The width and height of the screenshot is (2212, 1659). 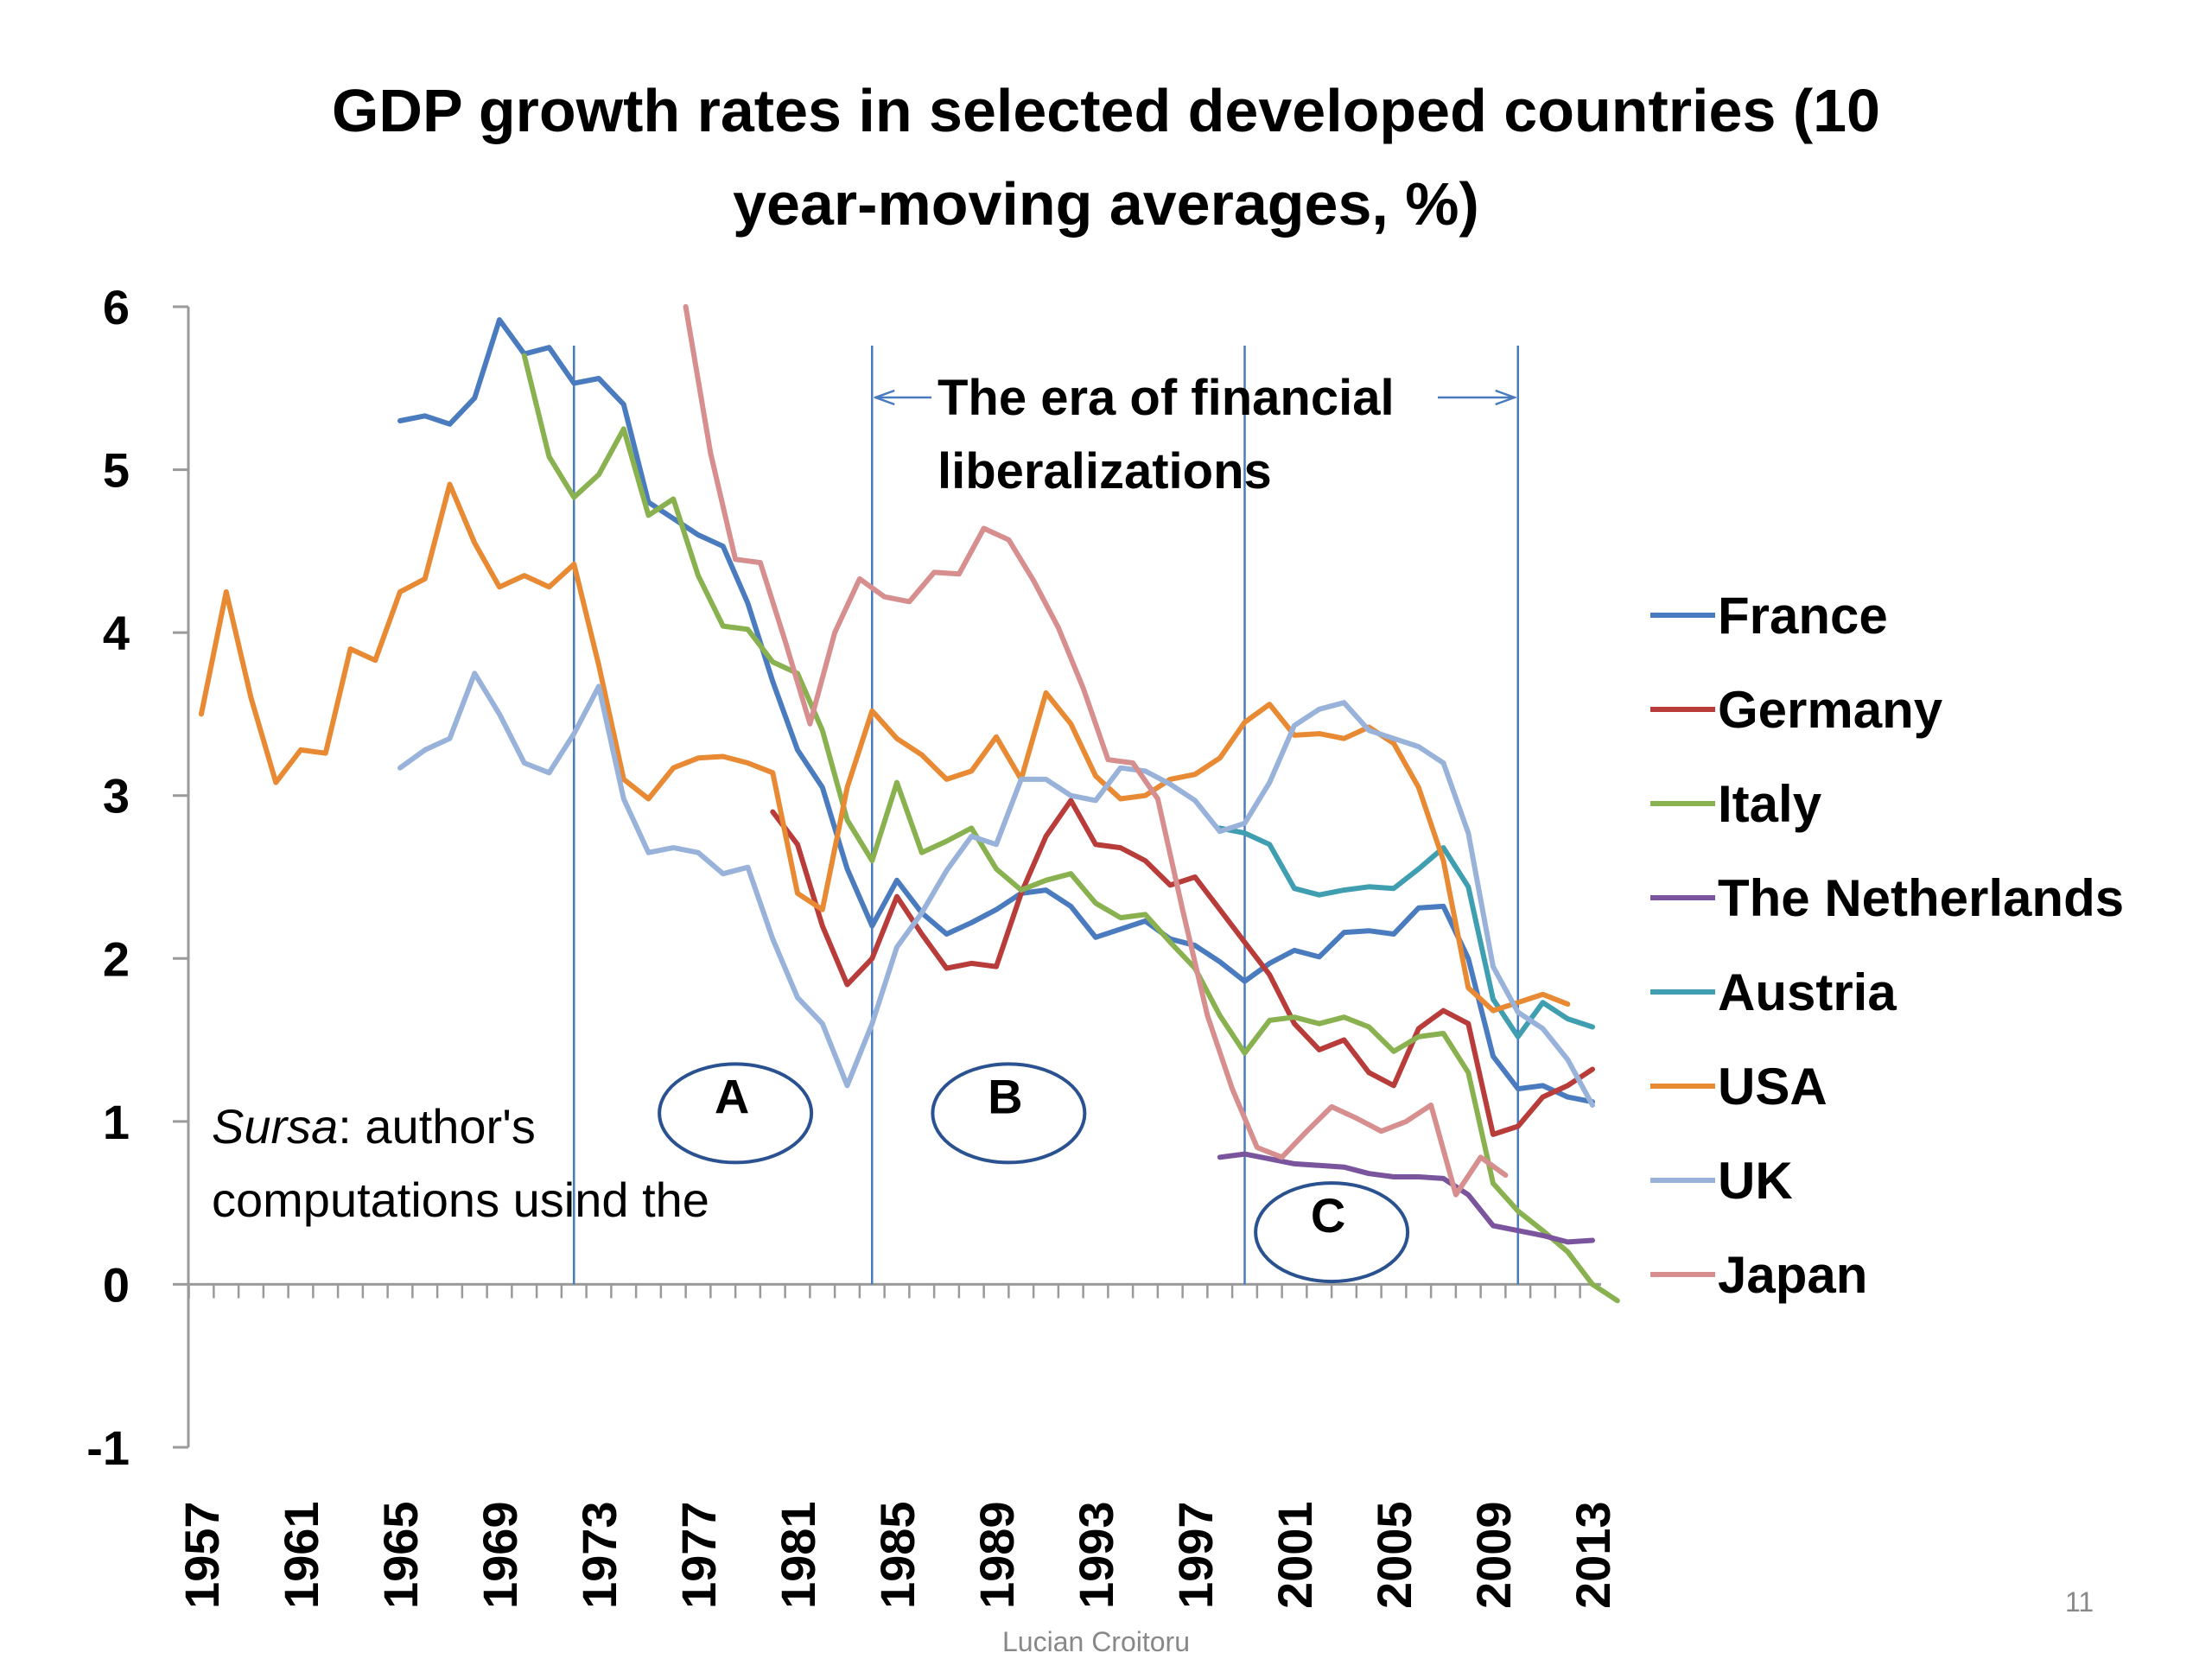 I want to click on x-tick-label: 1961, so click(x=301, y=1555).